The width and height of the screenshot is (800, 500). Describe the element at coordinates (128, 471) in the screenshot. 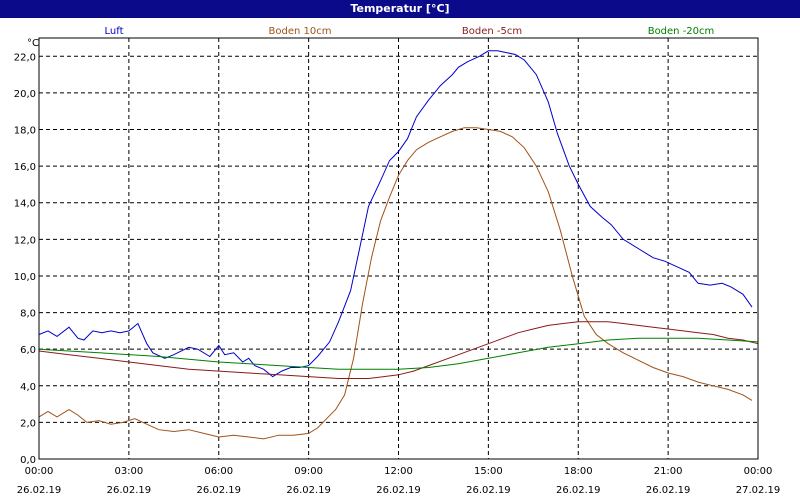

I see `x-tick-time: 03:00` at that location.